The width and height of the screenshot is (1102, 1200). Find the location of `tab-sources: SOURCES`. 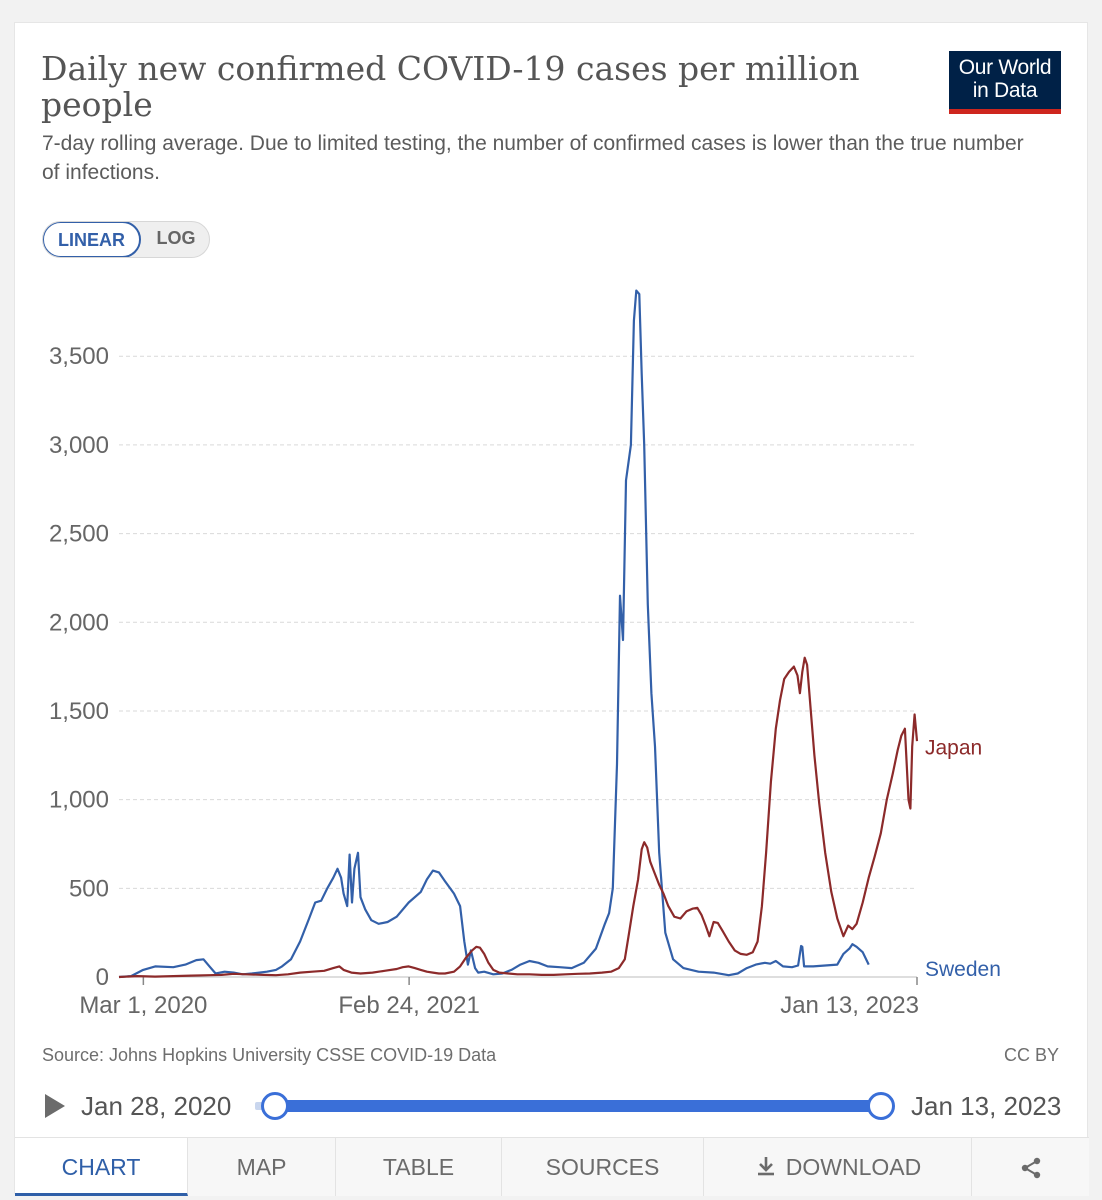

tab-sources: SOURCES is located at coordinates (603, 1167).